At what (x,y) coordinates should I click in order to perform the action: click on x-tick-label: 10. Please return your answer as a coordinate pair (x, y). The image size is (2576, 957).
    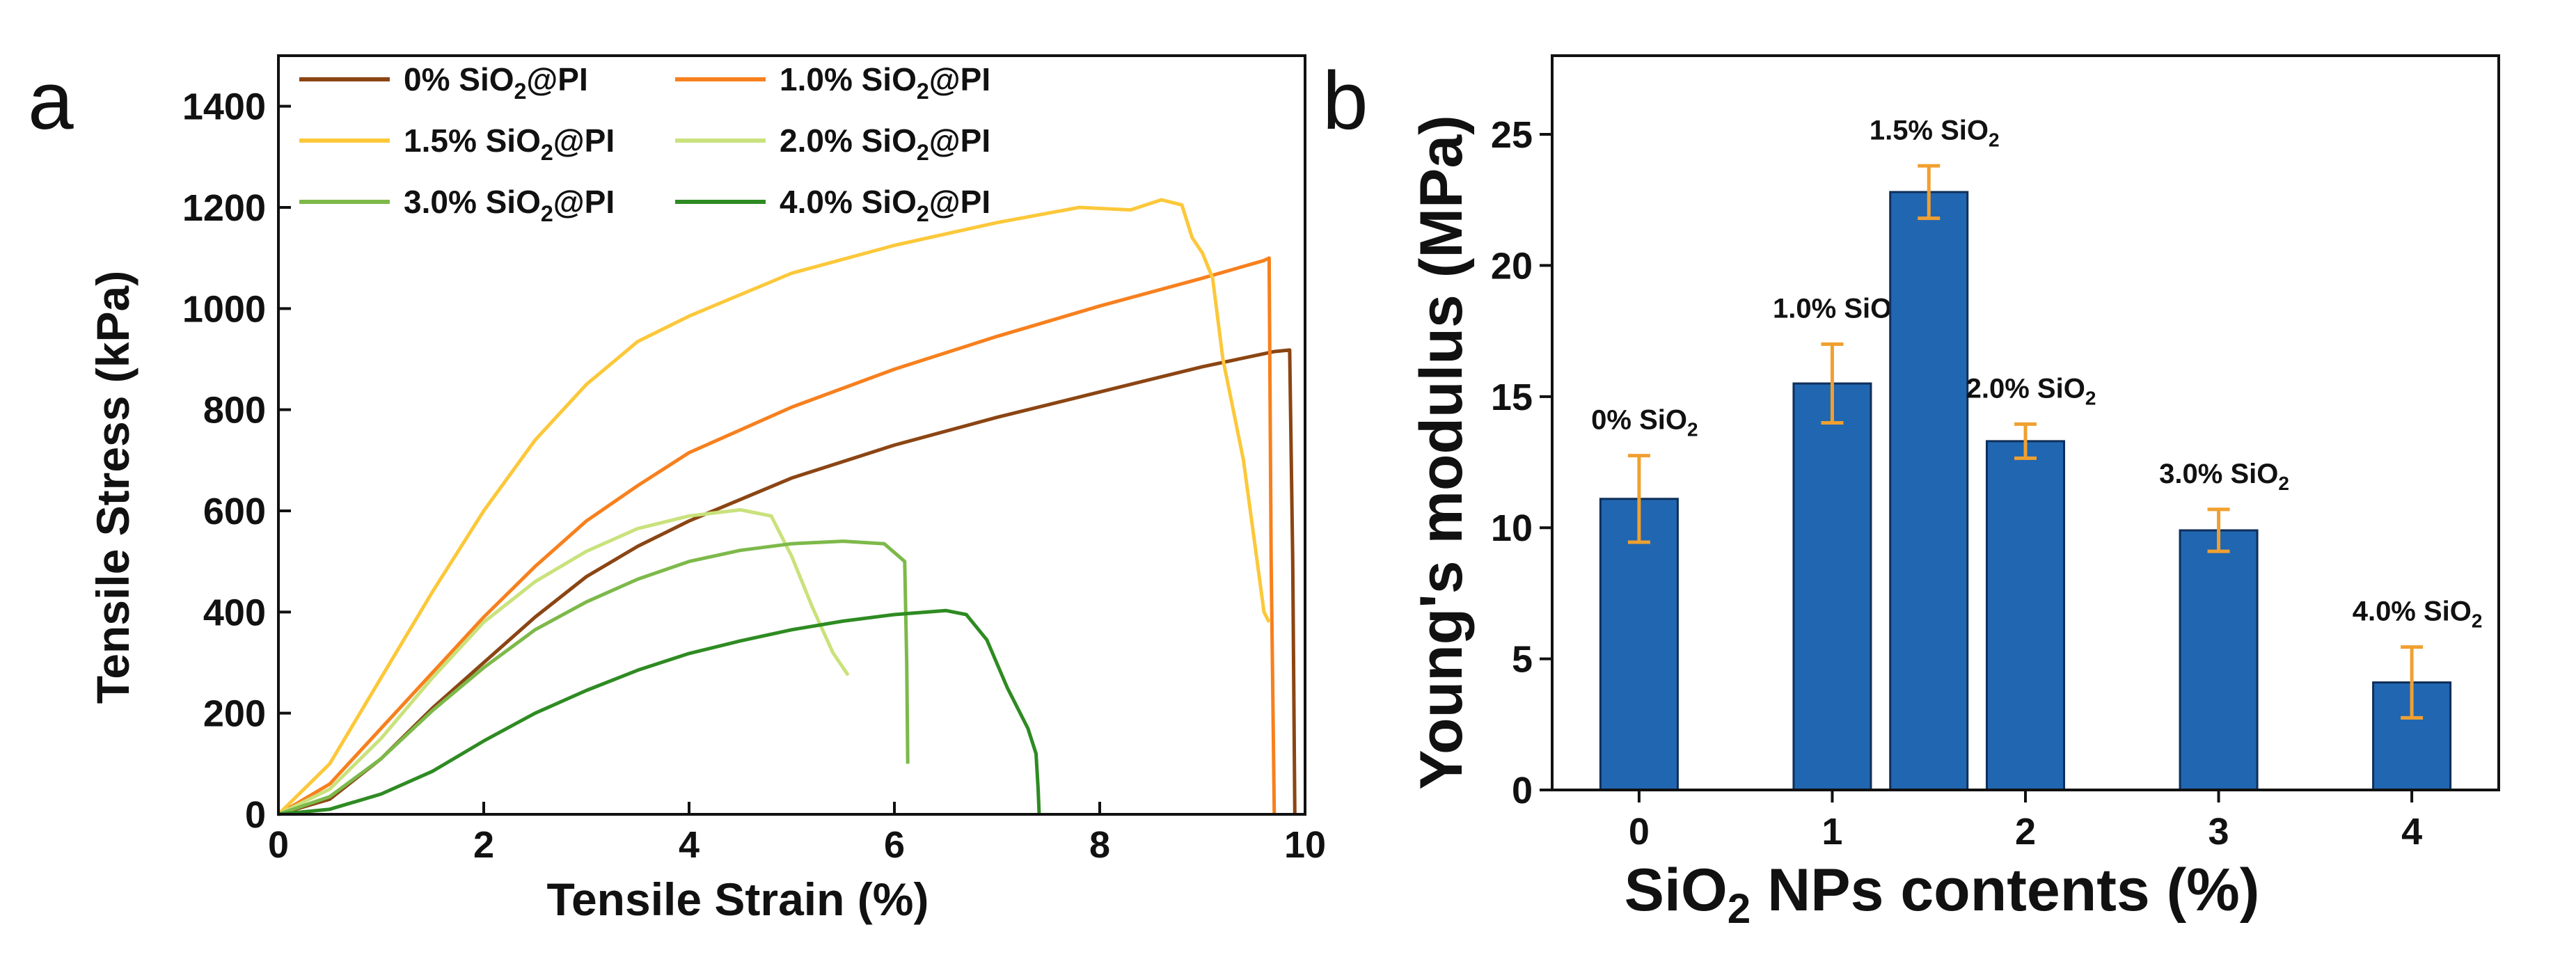
    Looking at the image, I should click on (1305, 845).